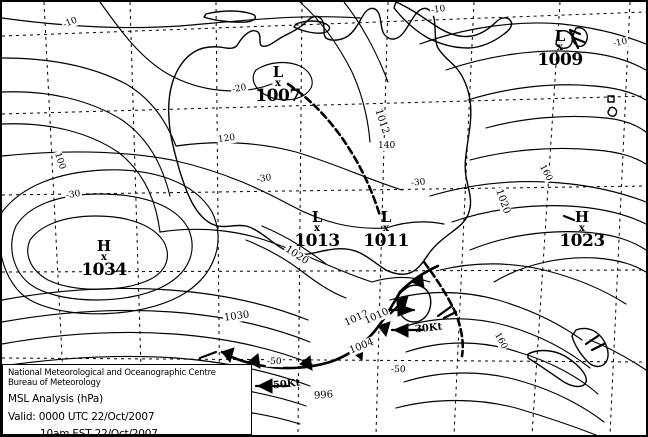 This screenshot has height=437, width=648. What do you see at coordinates (312, 27) in the screenshot?
I see `coastline-timor` at bounding box center [312, 27].